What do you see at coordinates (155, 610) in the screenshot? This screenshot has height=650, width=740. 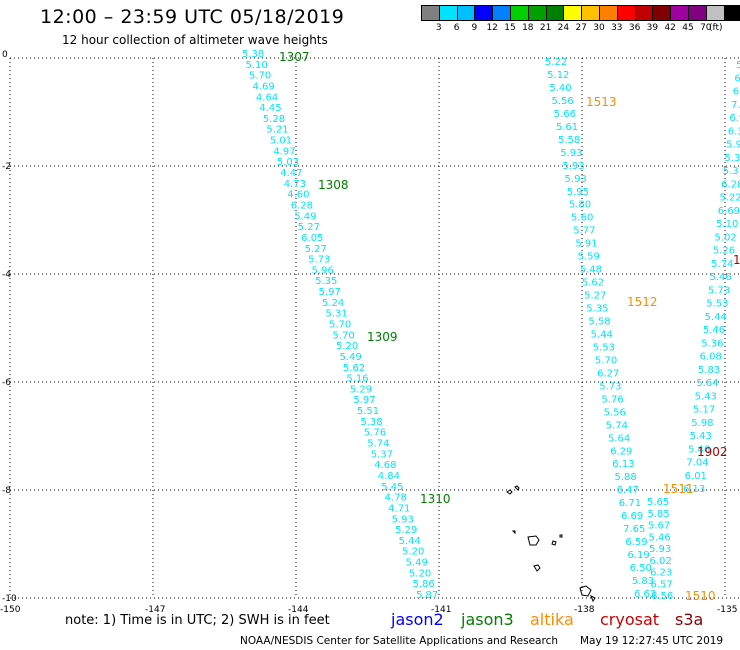 I see `lon-tick-label: -147` at bounding box center [155, 610].